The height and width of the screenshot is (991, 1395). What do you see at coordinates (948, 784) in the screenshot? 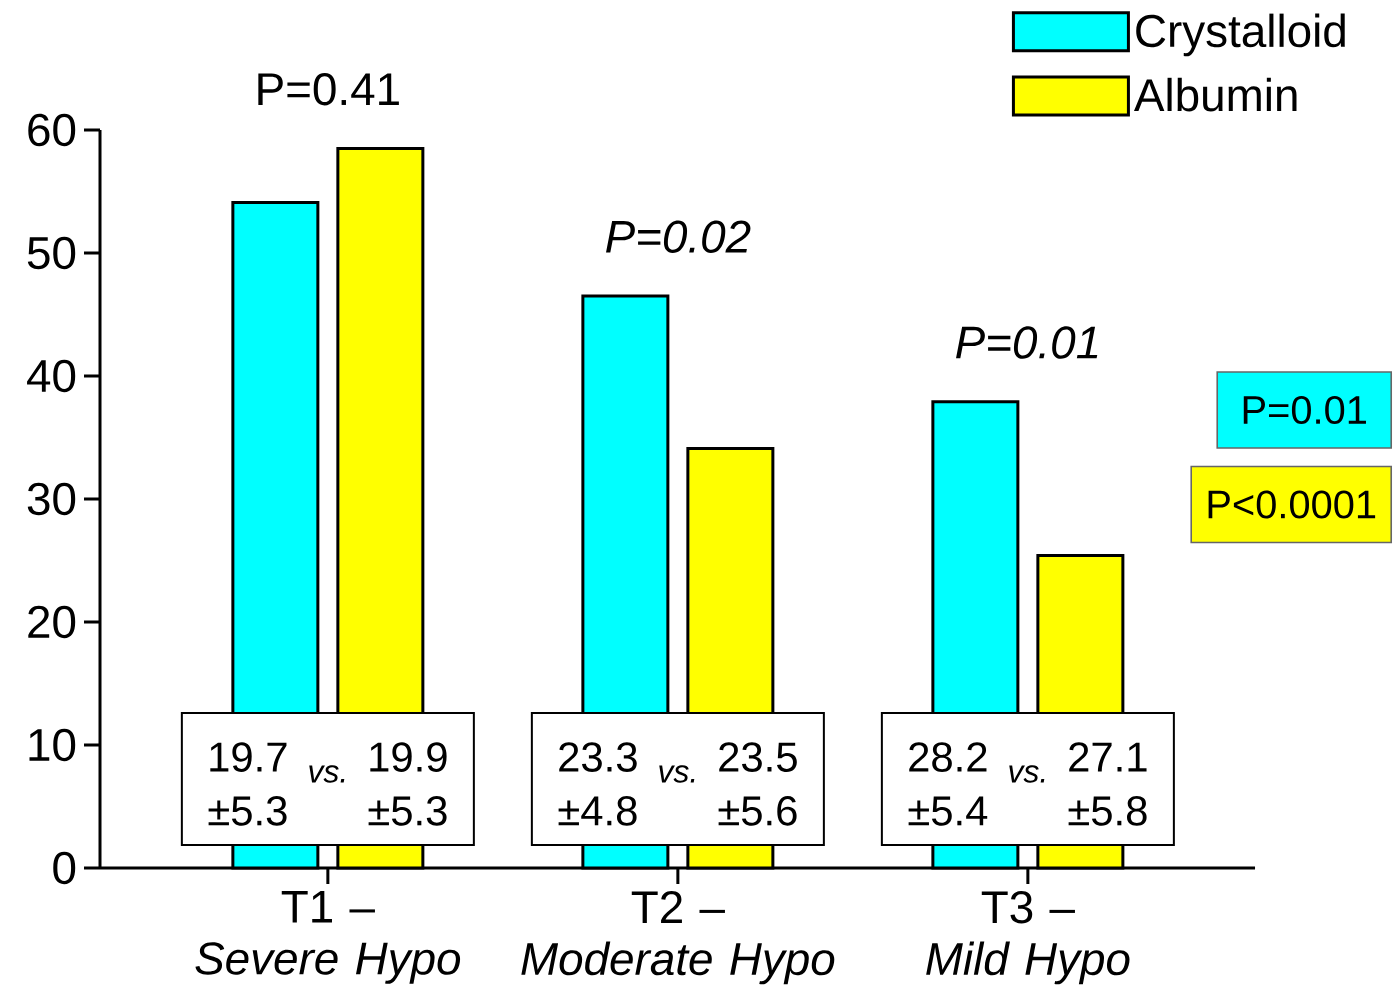
I see `annotation: 28.2 ±5.4` at bounding box center [948, 784].